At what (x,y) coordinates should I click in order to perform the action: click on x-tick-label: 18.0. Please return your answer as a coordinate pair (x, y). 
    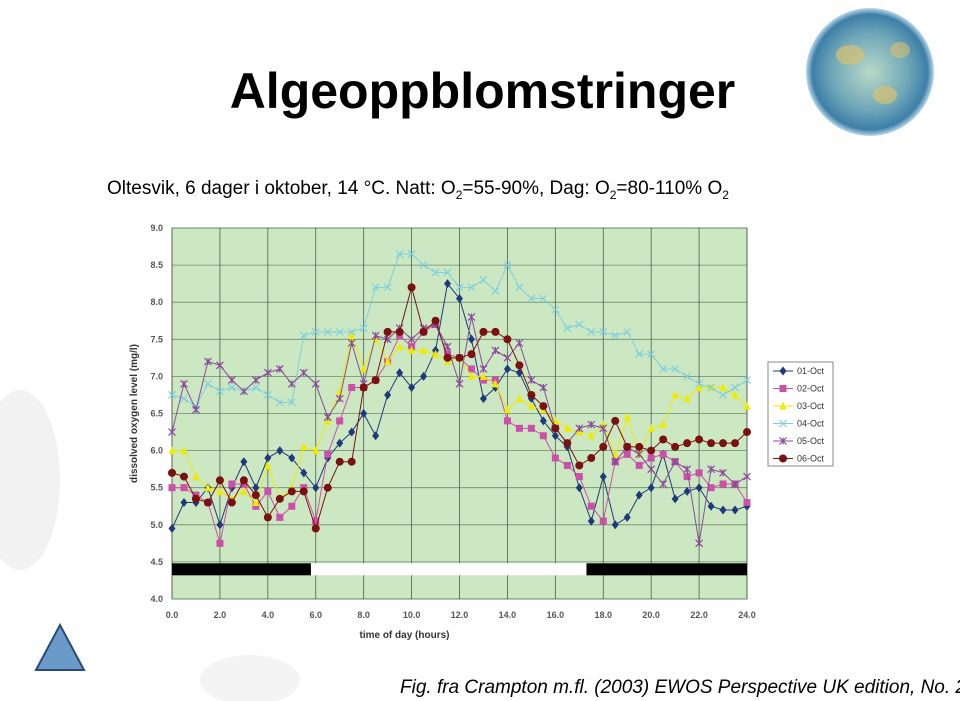
    Looking at the image, I should click on (603, 615).